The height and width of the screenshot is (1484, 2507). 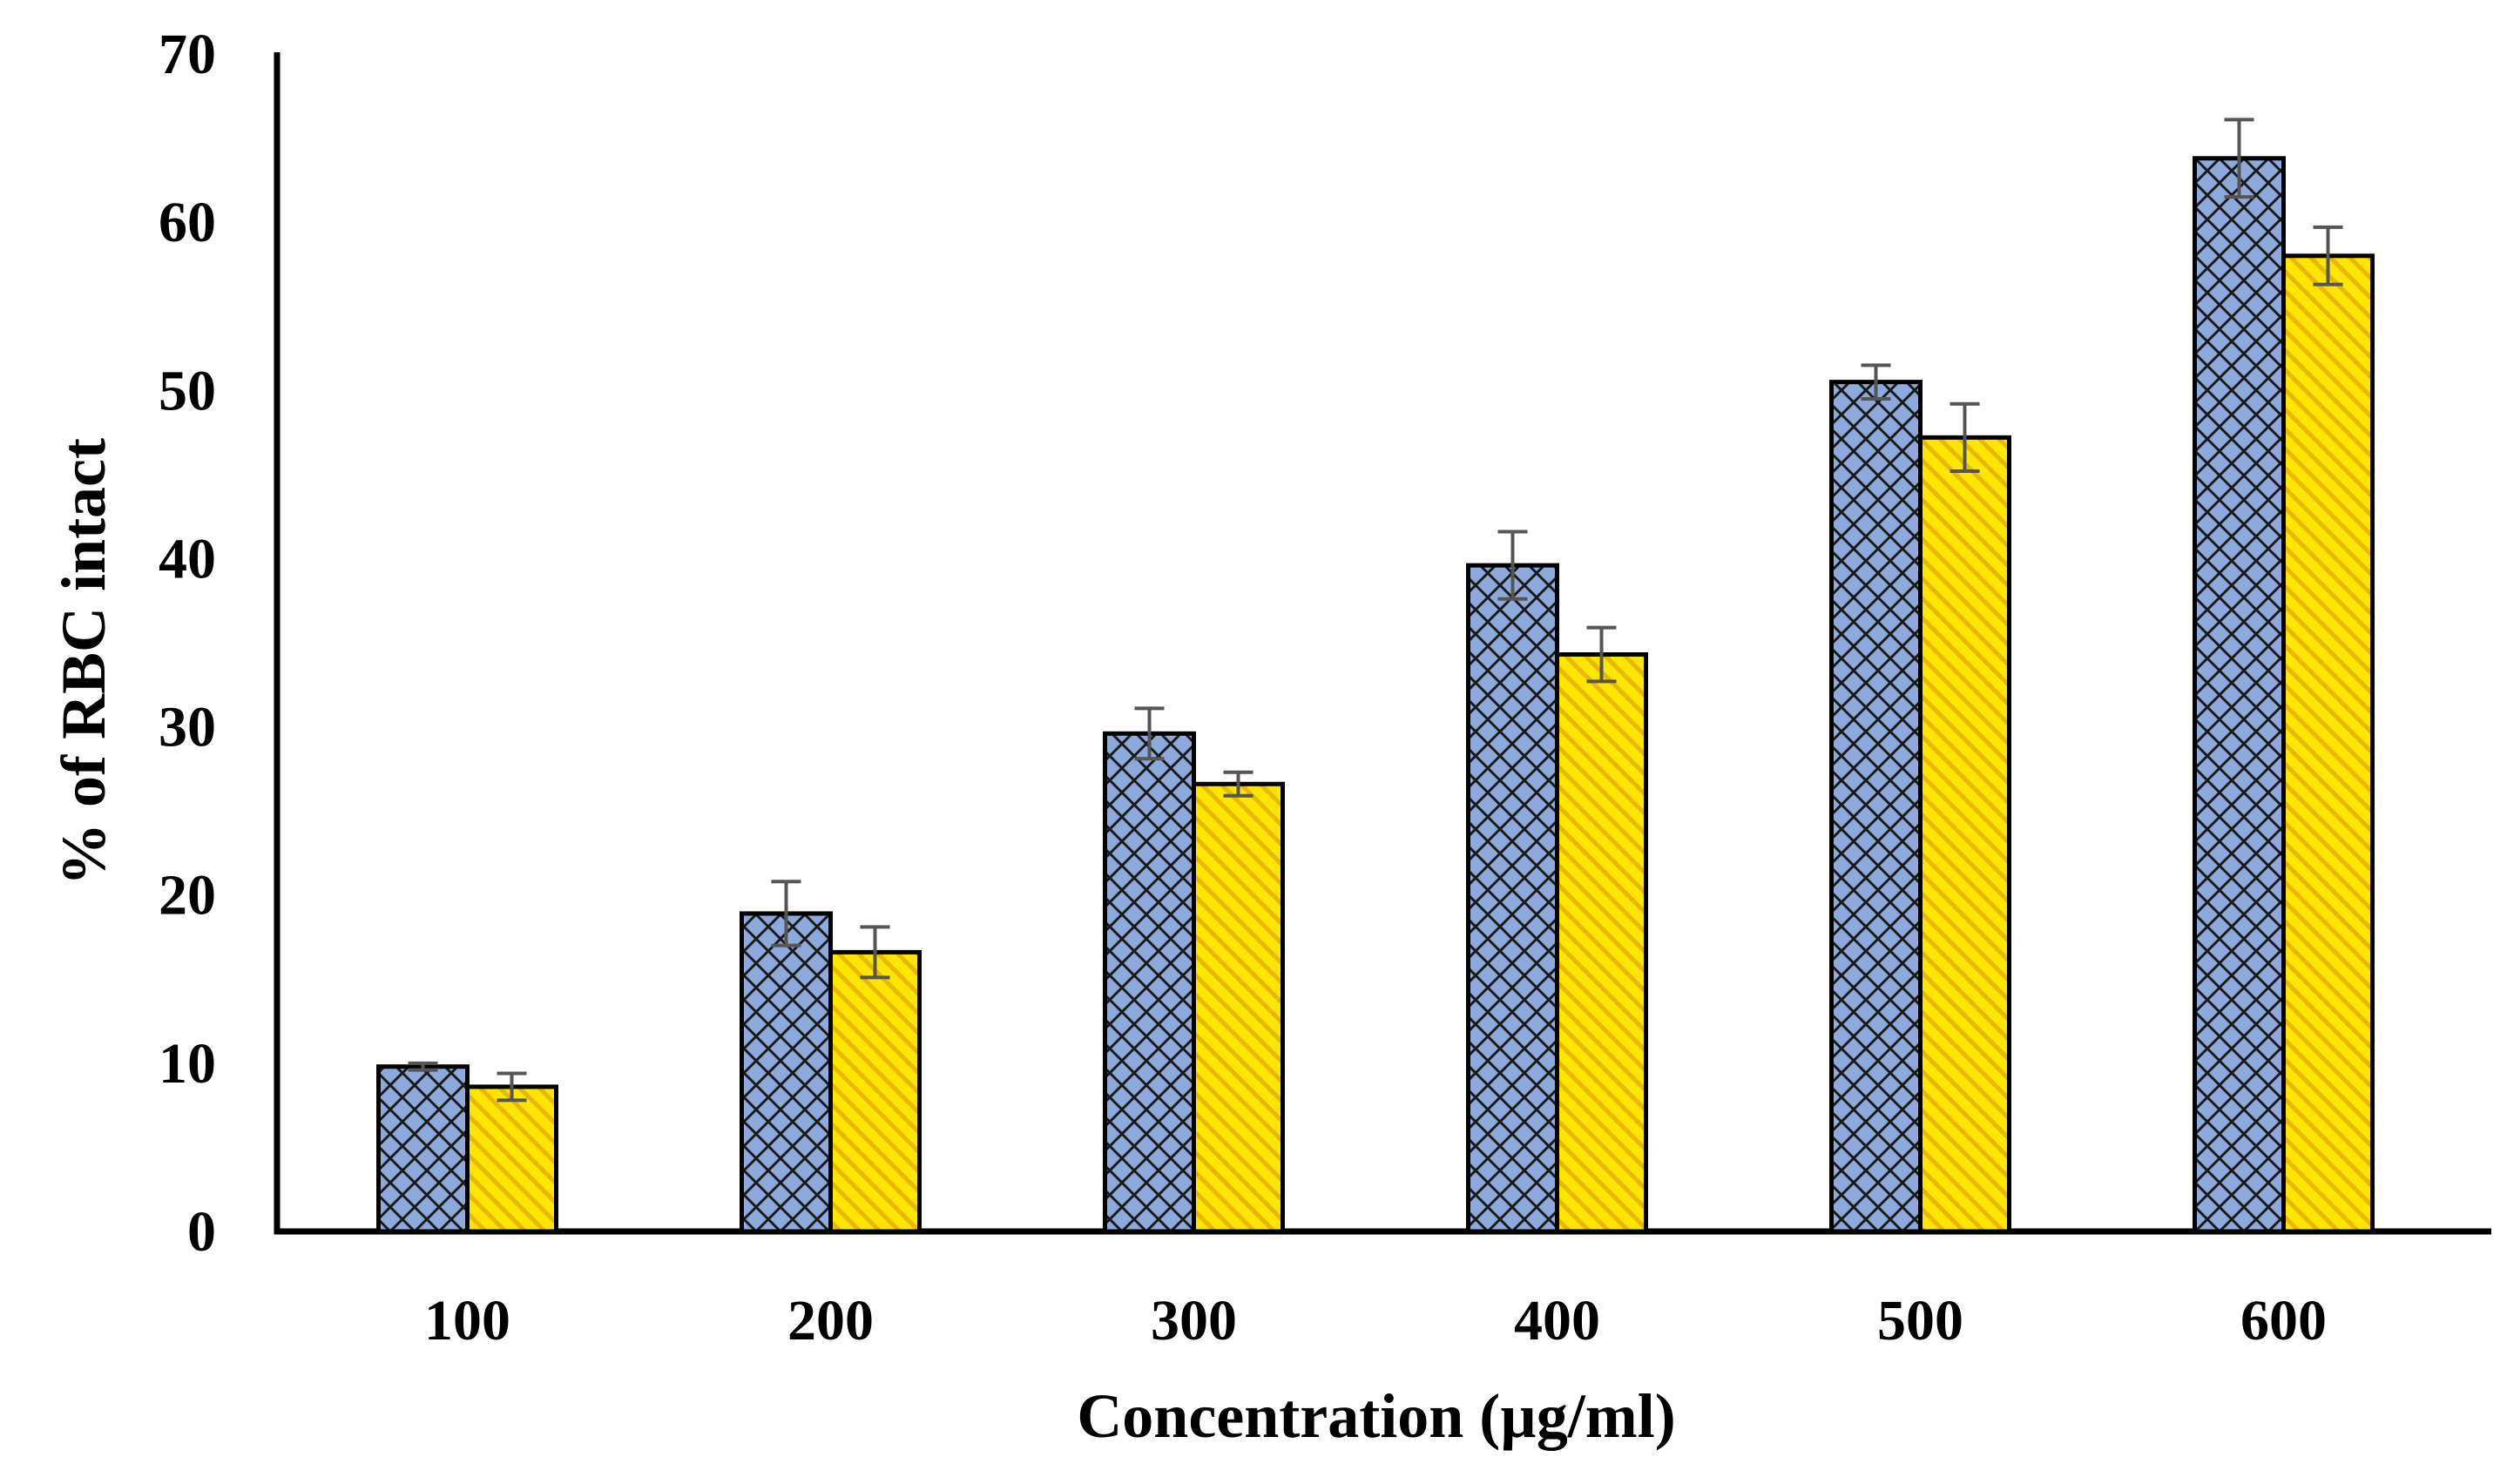 I want to click on x-tick-label: 300, so click(x=1194, y=1321).